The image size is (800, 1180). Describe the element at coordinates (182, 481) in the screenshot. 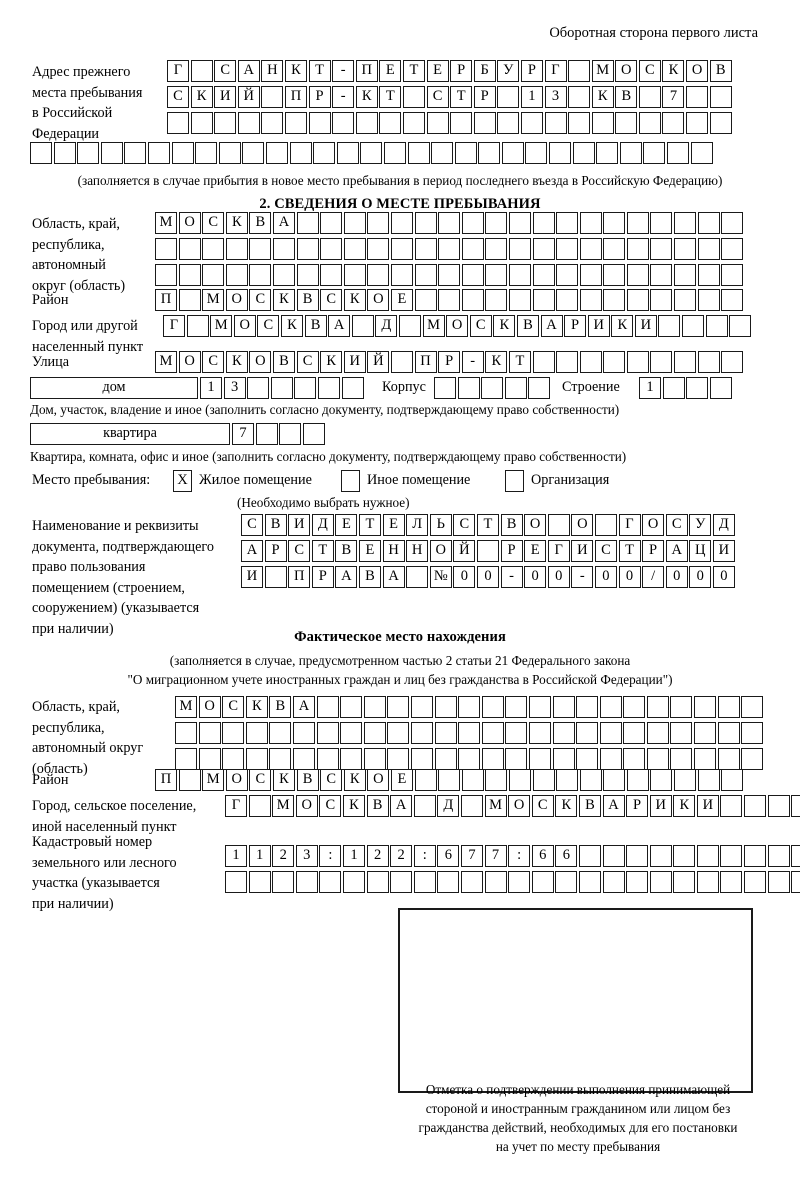

I see `stay-type-checkbox-0: X` at that location.